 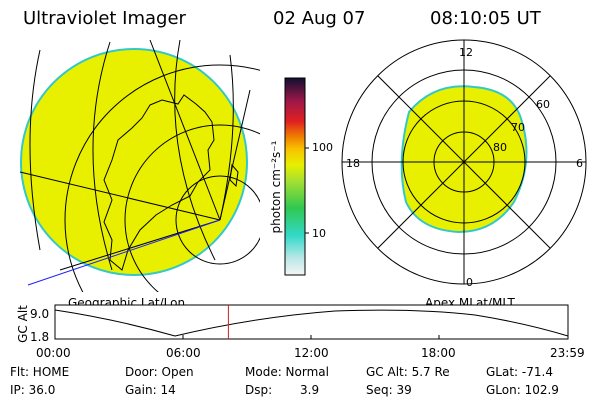 What do you see at coordinates (183, 353) in the screenshot?
I see `orbit-xtick-0600: 06:00` at bounding box center [183, 353].